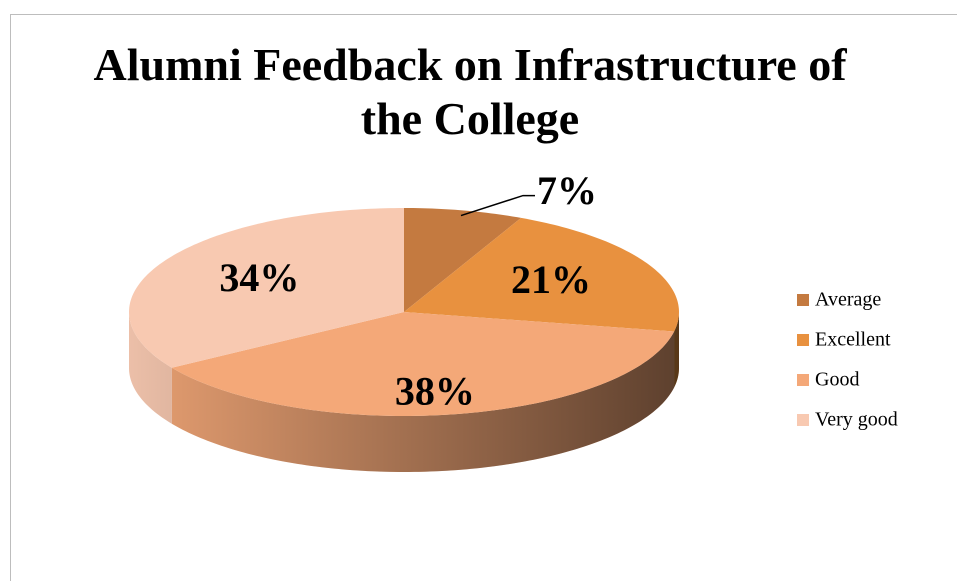  Describe the element at coordinates (837, 380) in the screenshot. I see `legend-label: Good` at that location.